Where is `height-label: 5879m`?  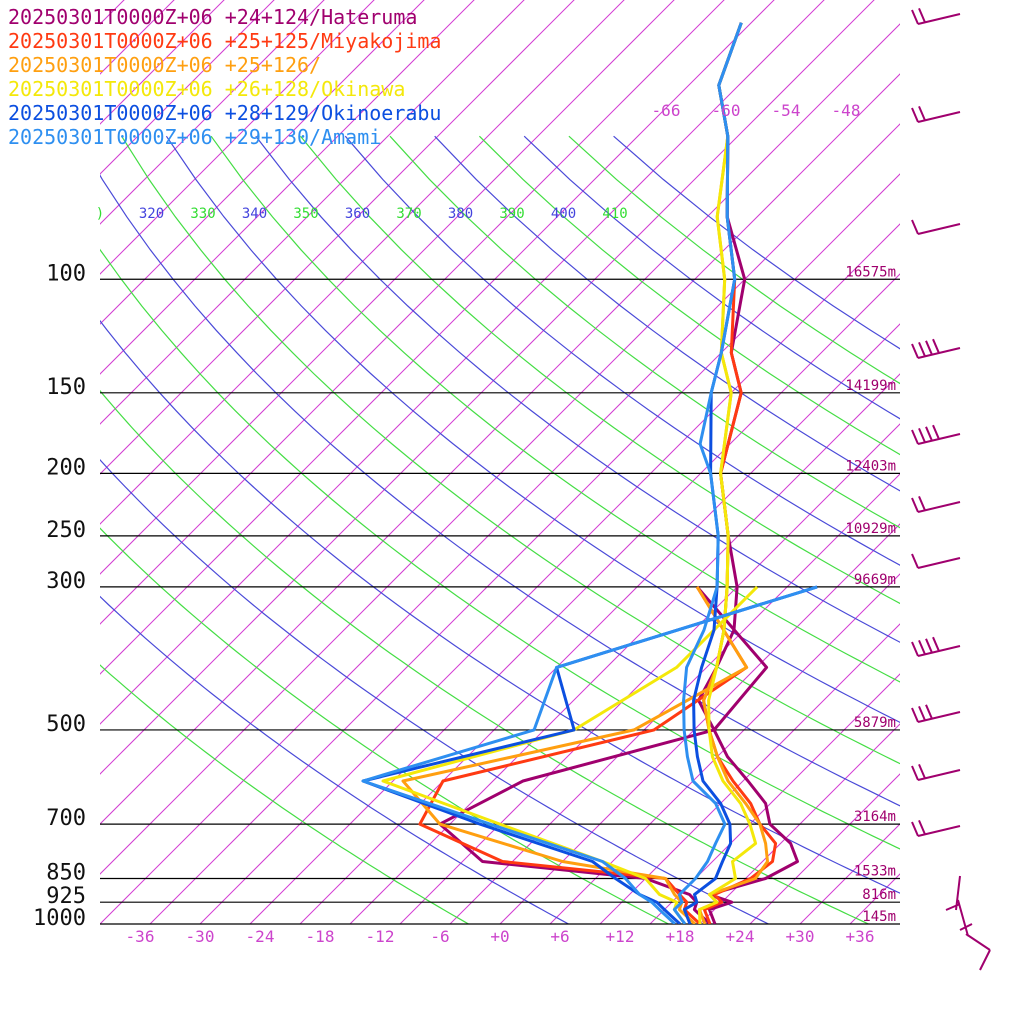
height-label: 5879m is located at coordinates (875, 723).